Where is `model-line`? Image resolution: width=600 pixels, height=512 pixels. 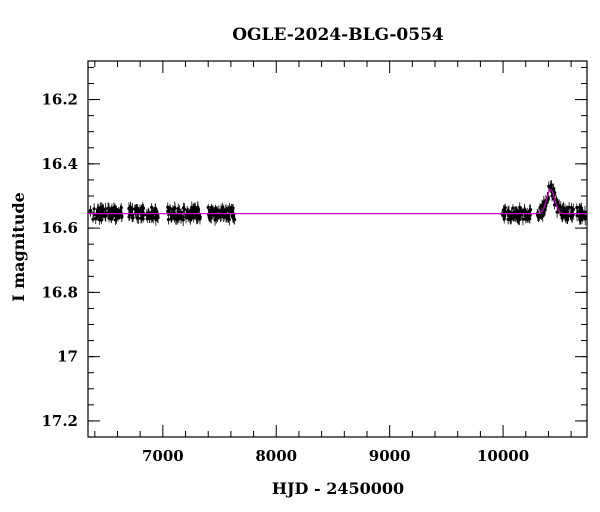
model-line is located at coordinates (337, 201).